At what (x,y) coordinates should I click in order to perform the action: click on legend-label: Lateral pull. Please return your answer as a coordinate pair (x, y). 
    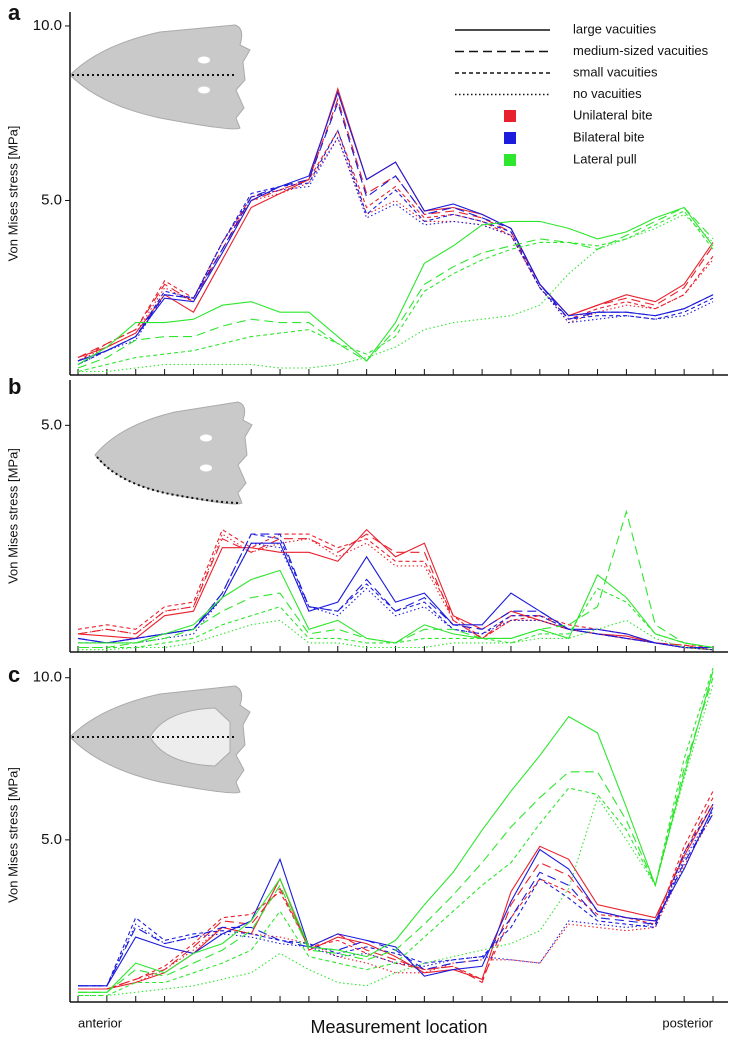
    Looking at the image, I should click on (605, 158).